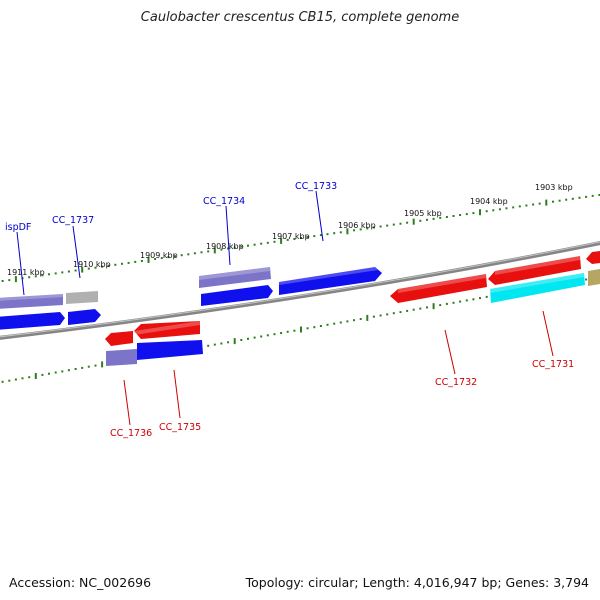 This screenshot has height=600, width=600. Describe the element at coordinates (292, 298) in the screenshot. I see `forward-genes` at that location.